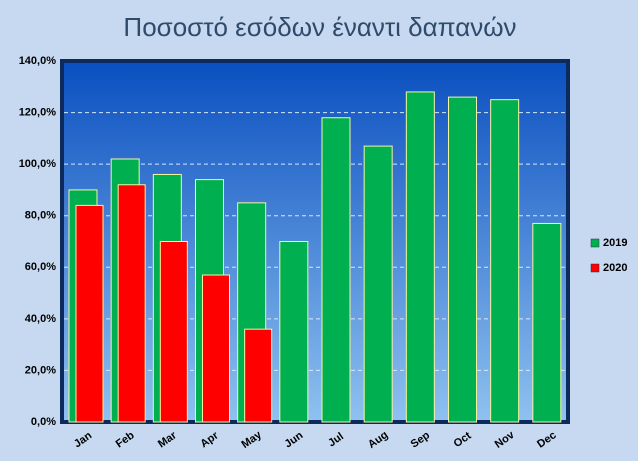 The height and width of the screenshot is (461, 638). I want to click on legend-label: 2019, so click(615, 243).